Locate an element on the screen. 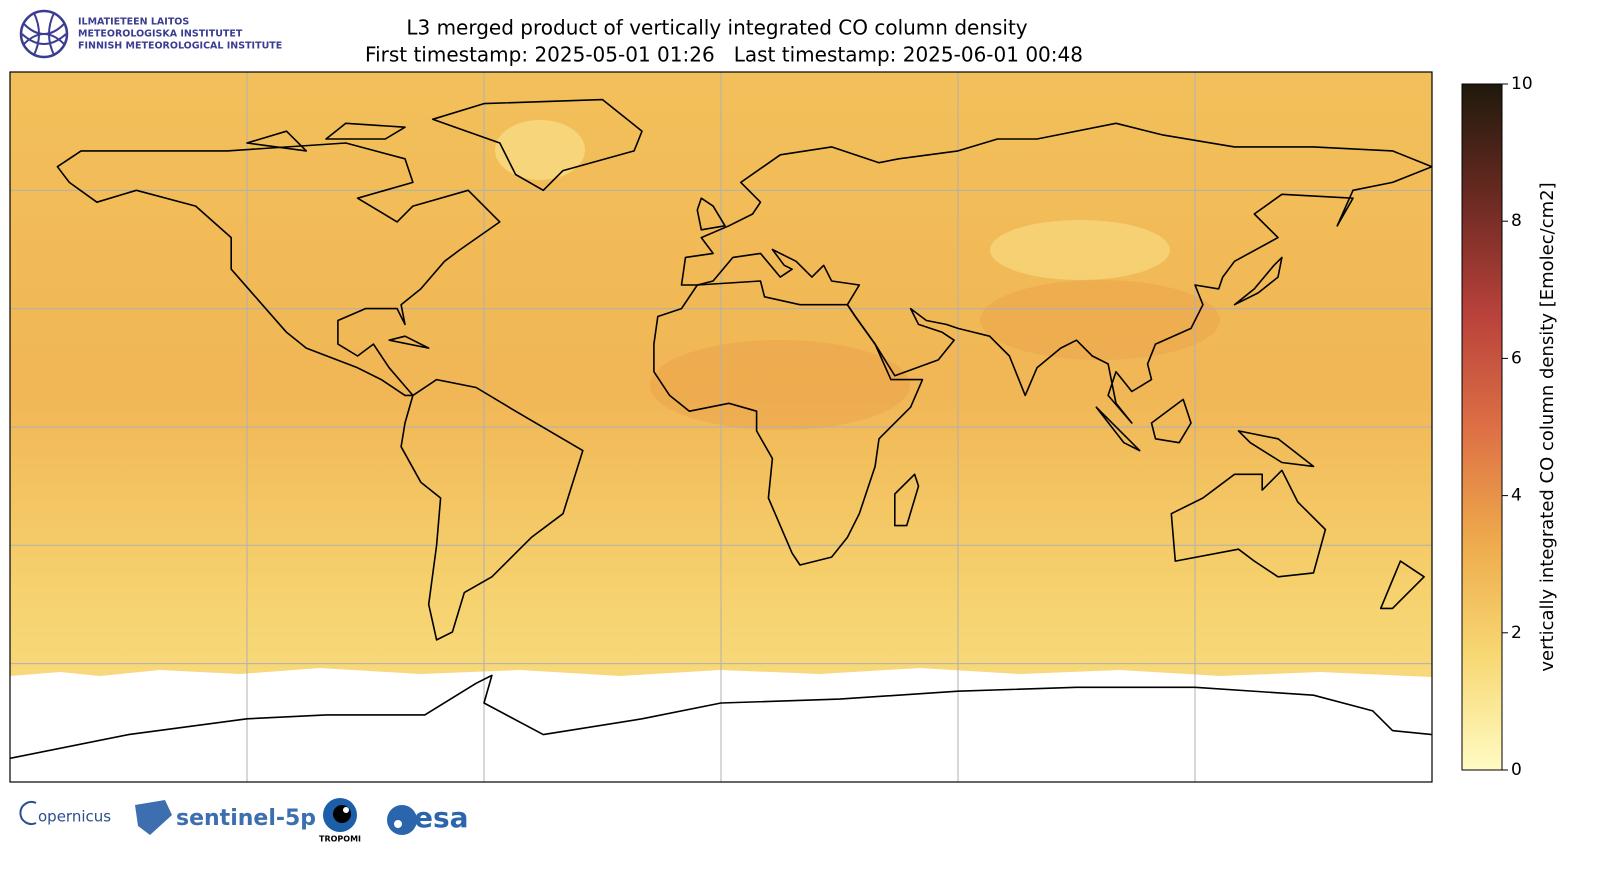 Image resolution: width=1597 pixels, height=870 pixels. colorbar is located at coordinates (1482, 427).